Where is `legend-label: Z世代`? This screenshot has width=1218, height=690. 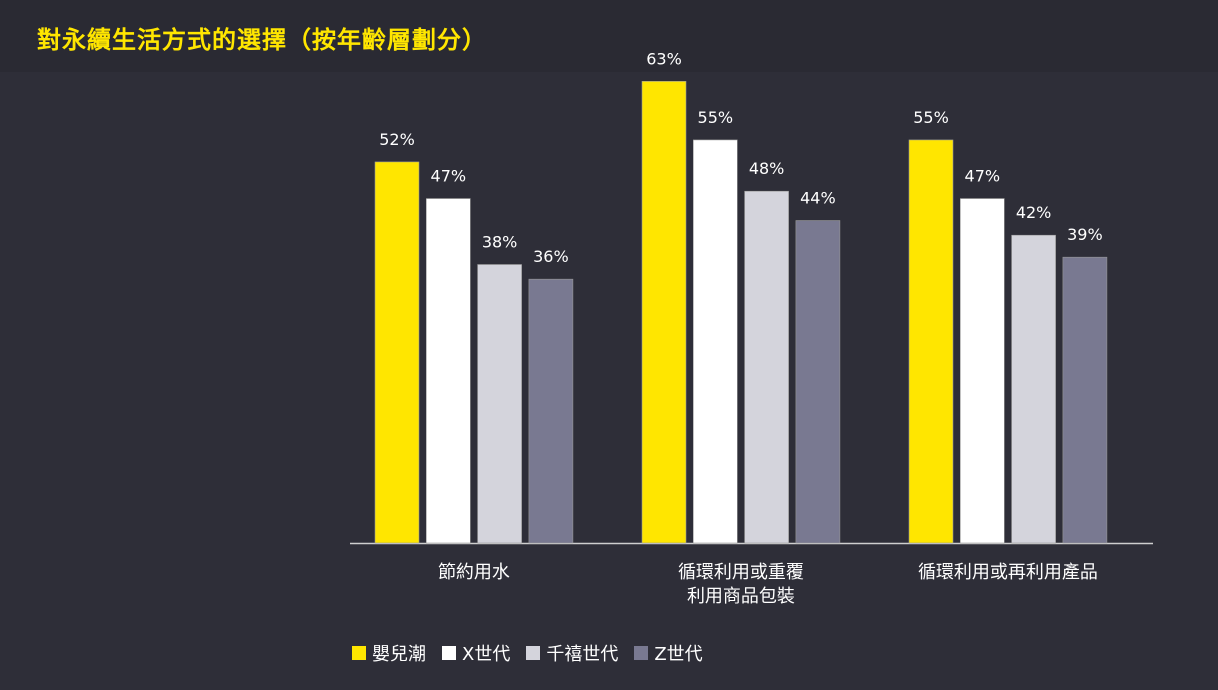 legend-label: Z世代 is located at coordinates (678, 654).